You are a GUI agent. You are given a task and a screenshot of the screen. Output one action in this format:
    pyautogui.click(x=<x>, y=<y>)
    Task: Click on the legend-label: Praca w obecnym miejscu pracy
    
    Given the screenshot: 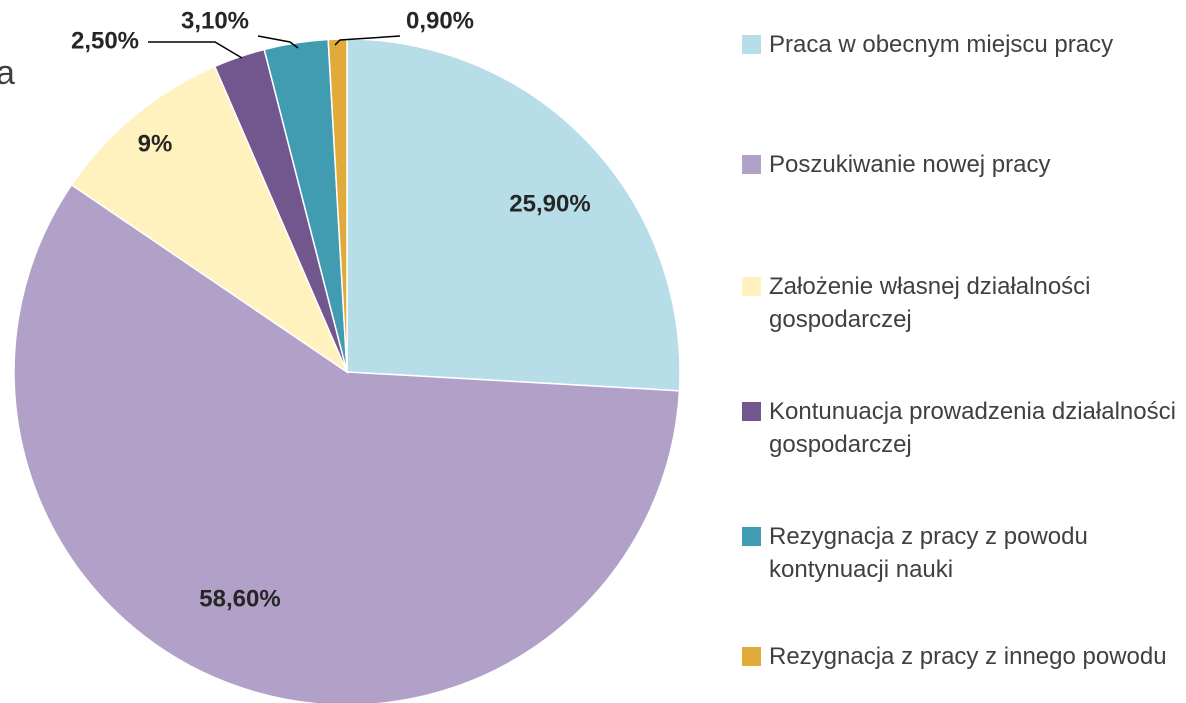 What is the action you would take?
    pyautogui.click(x=941, y=44)
    